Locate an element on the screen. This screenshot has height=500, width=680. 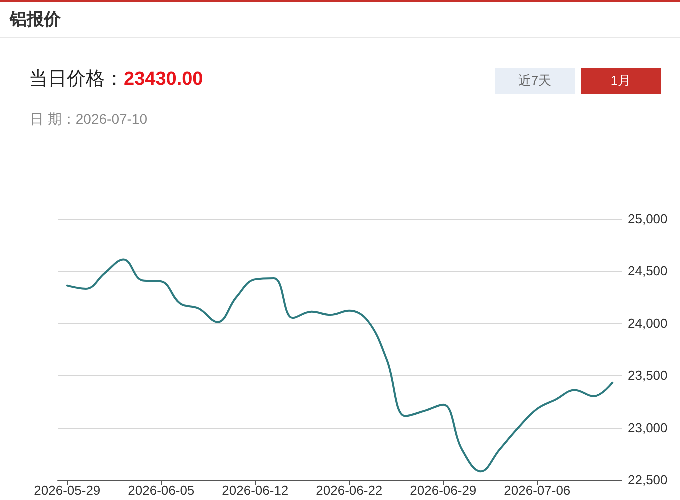
x-tick-label: 2026-06-05 is located at coordinates (161, 490).